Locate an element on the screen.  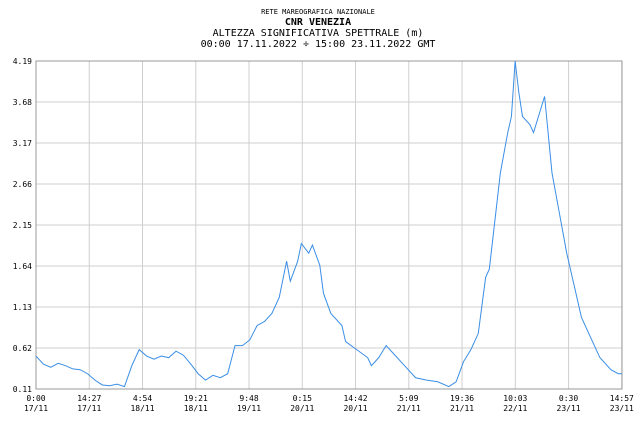
x-tick-label: 0:15 20/11 is located at coordinates (302, 403).